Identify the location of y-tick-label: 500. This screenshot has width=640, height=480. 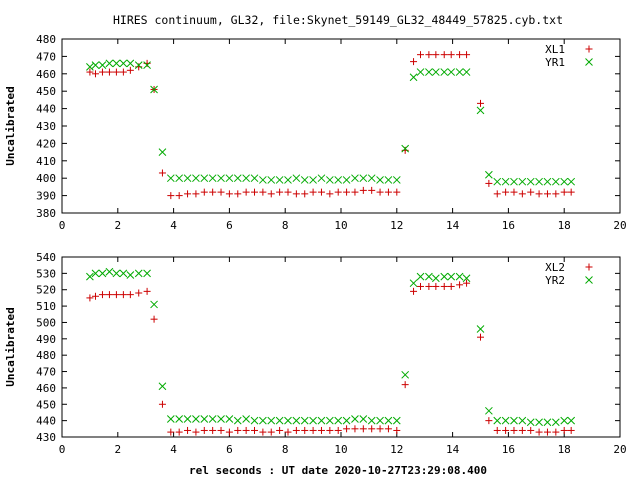
(46, 322).